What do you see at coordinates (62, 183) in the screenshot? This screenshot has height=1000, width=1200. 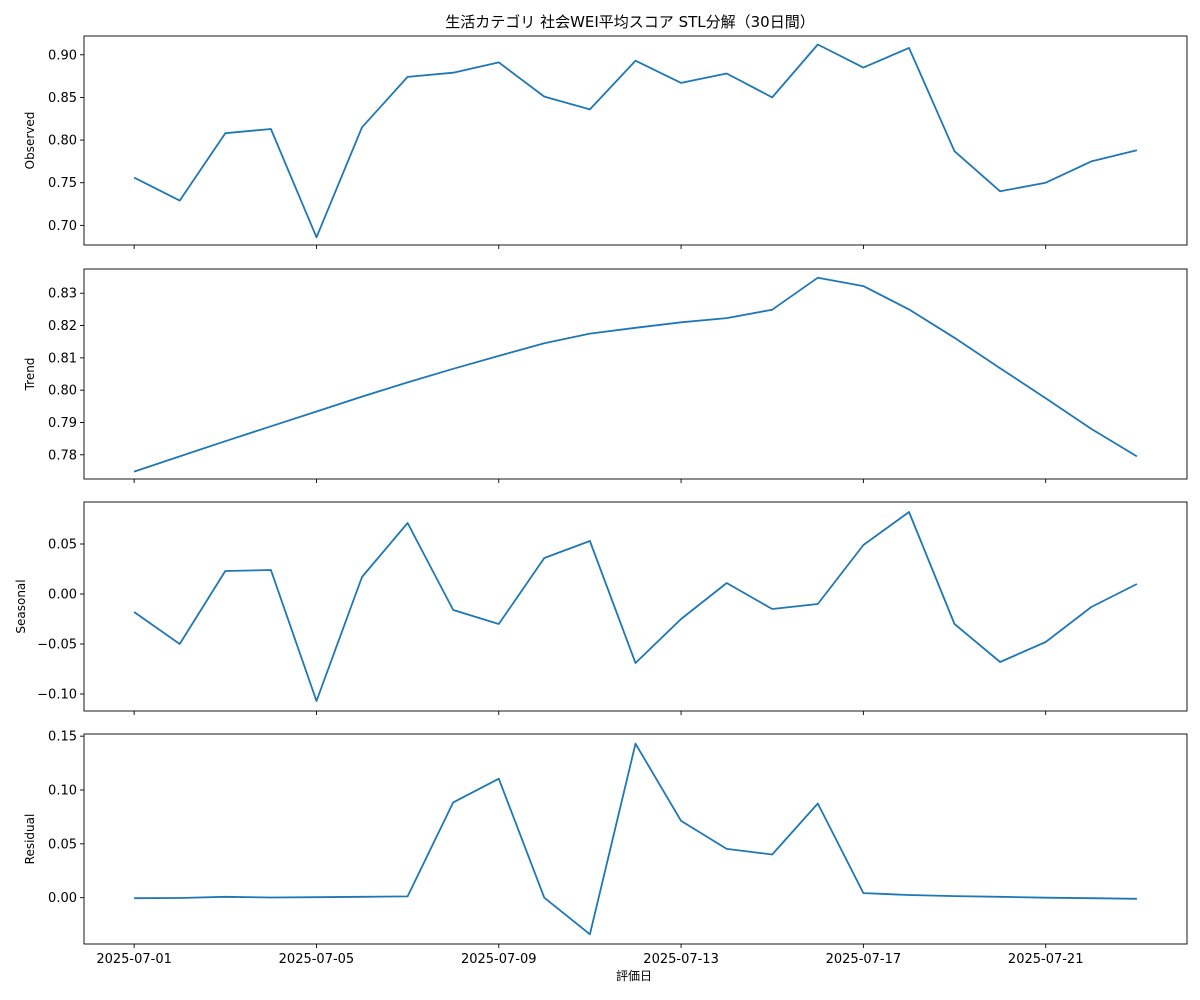 I see `y-tick-label: 0.75` at bounding box center [62, 183].